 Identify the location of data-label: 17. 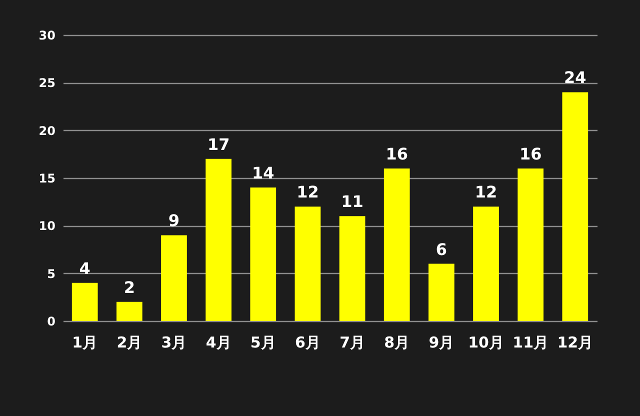
(218, 144).